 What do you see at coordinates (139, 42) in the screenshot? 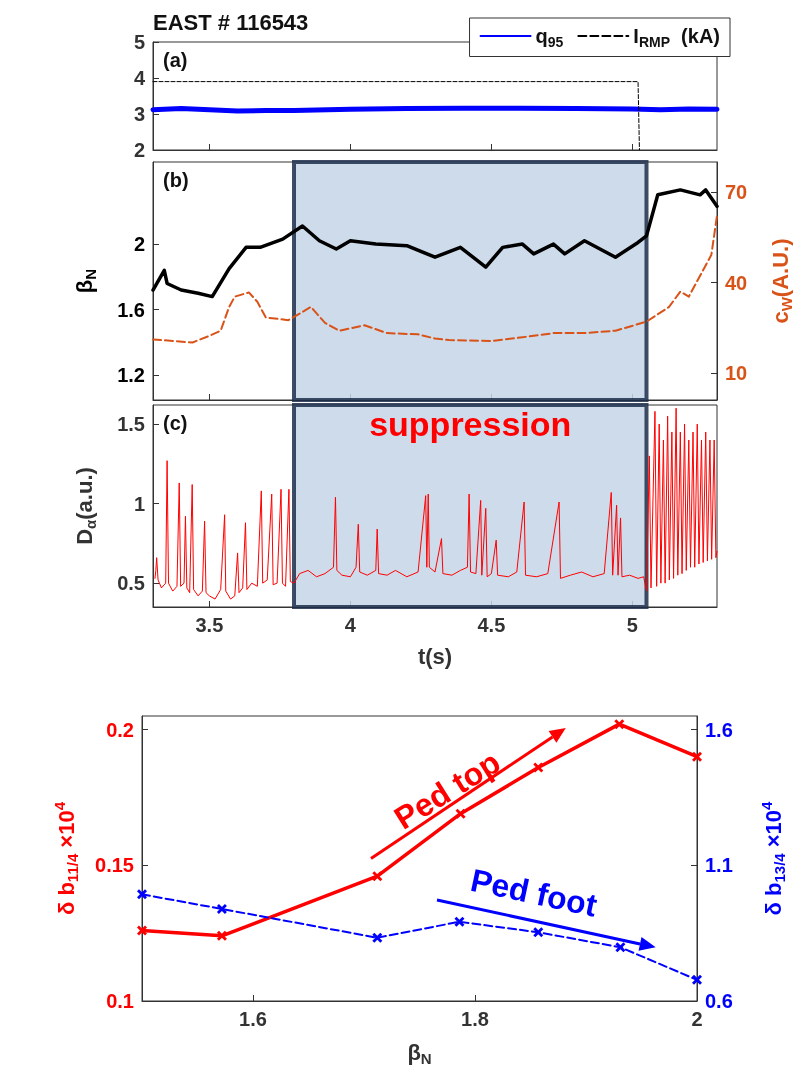
I see `y-tick-label: 5` at bounding box center [139, 42].